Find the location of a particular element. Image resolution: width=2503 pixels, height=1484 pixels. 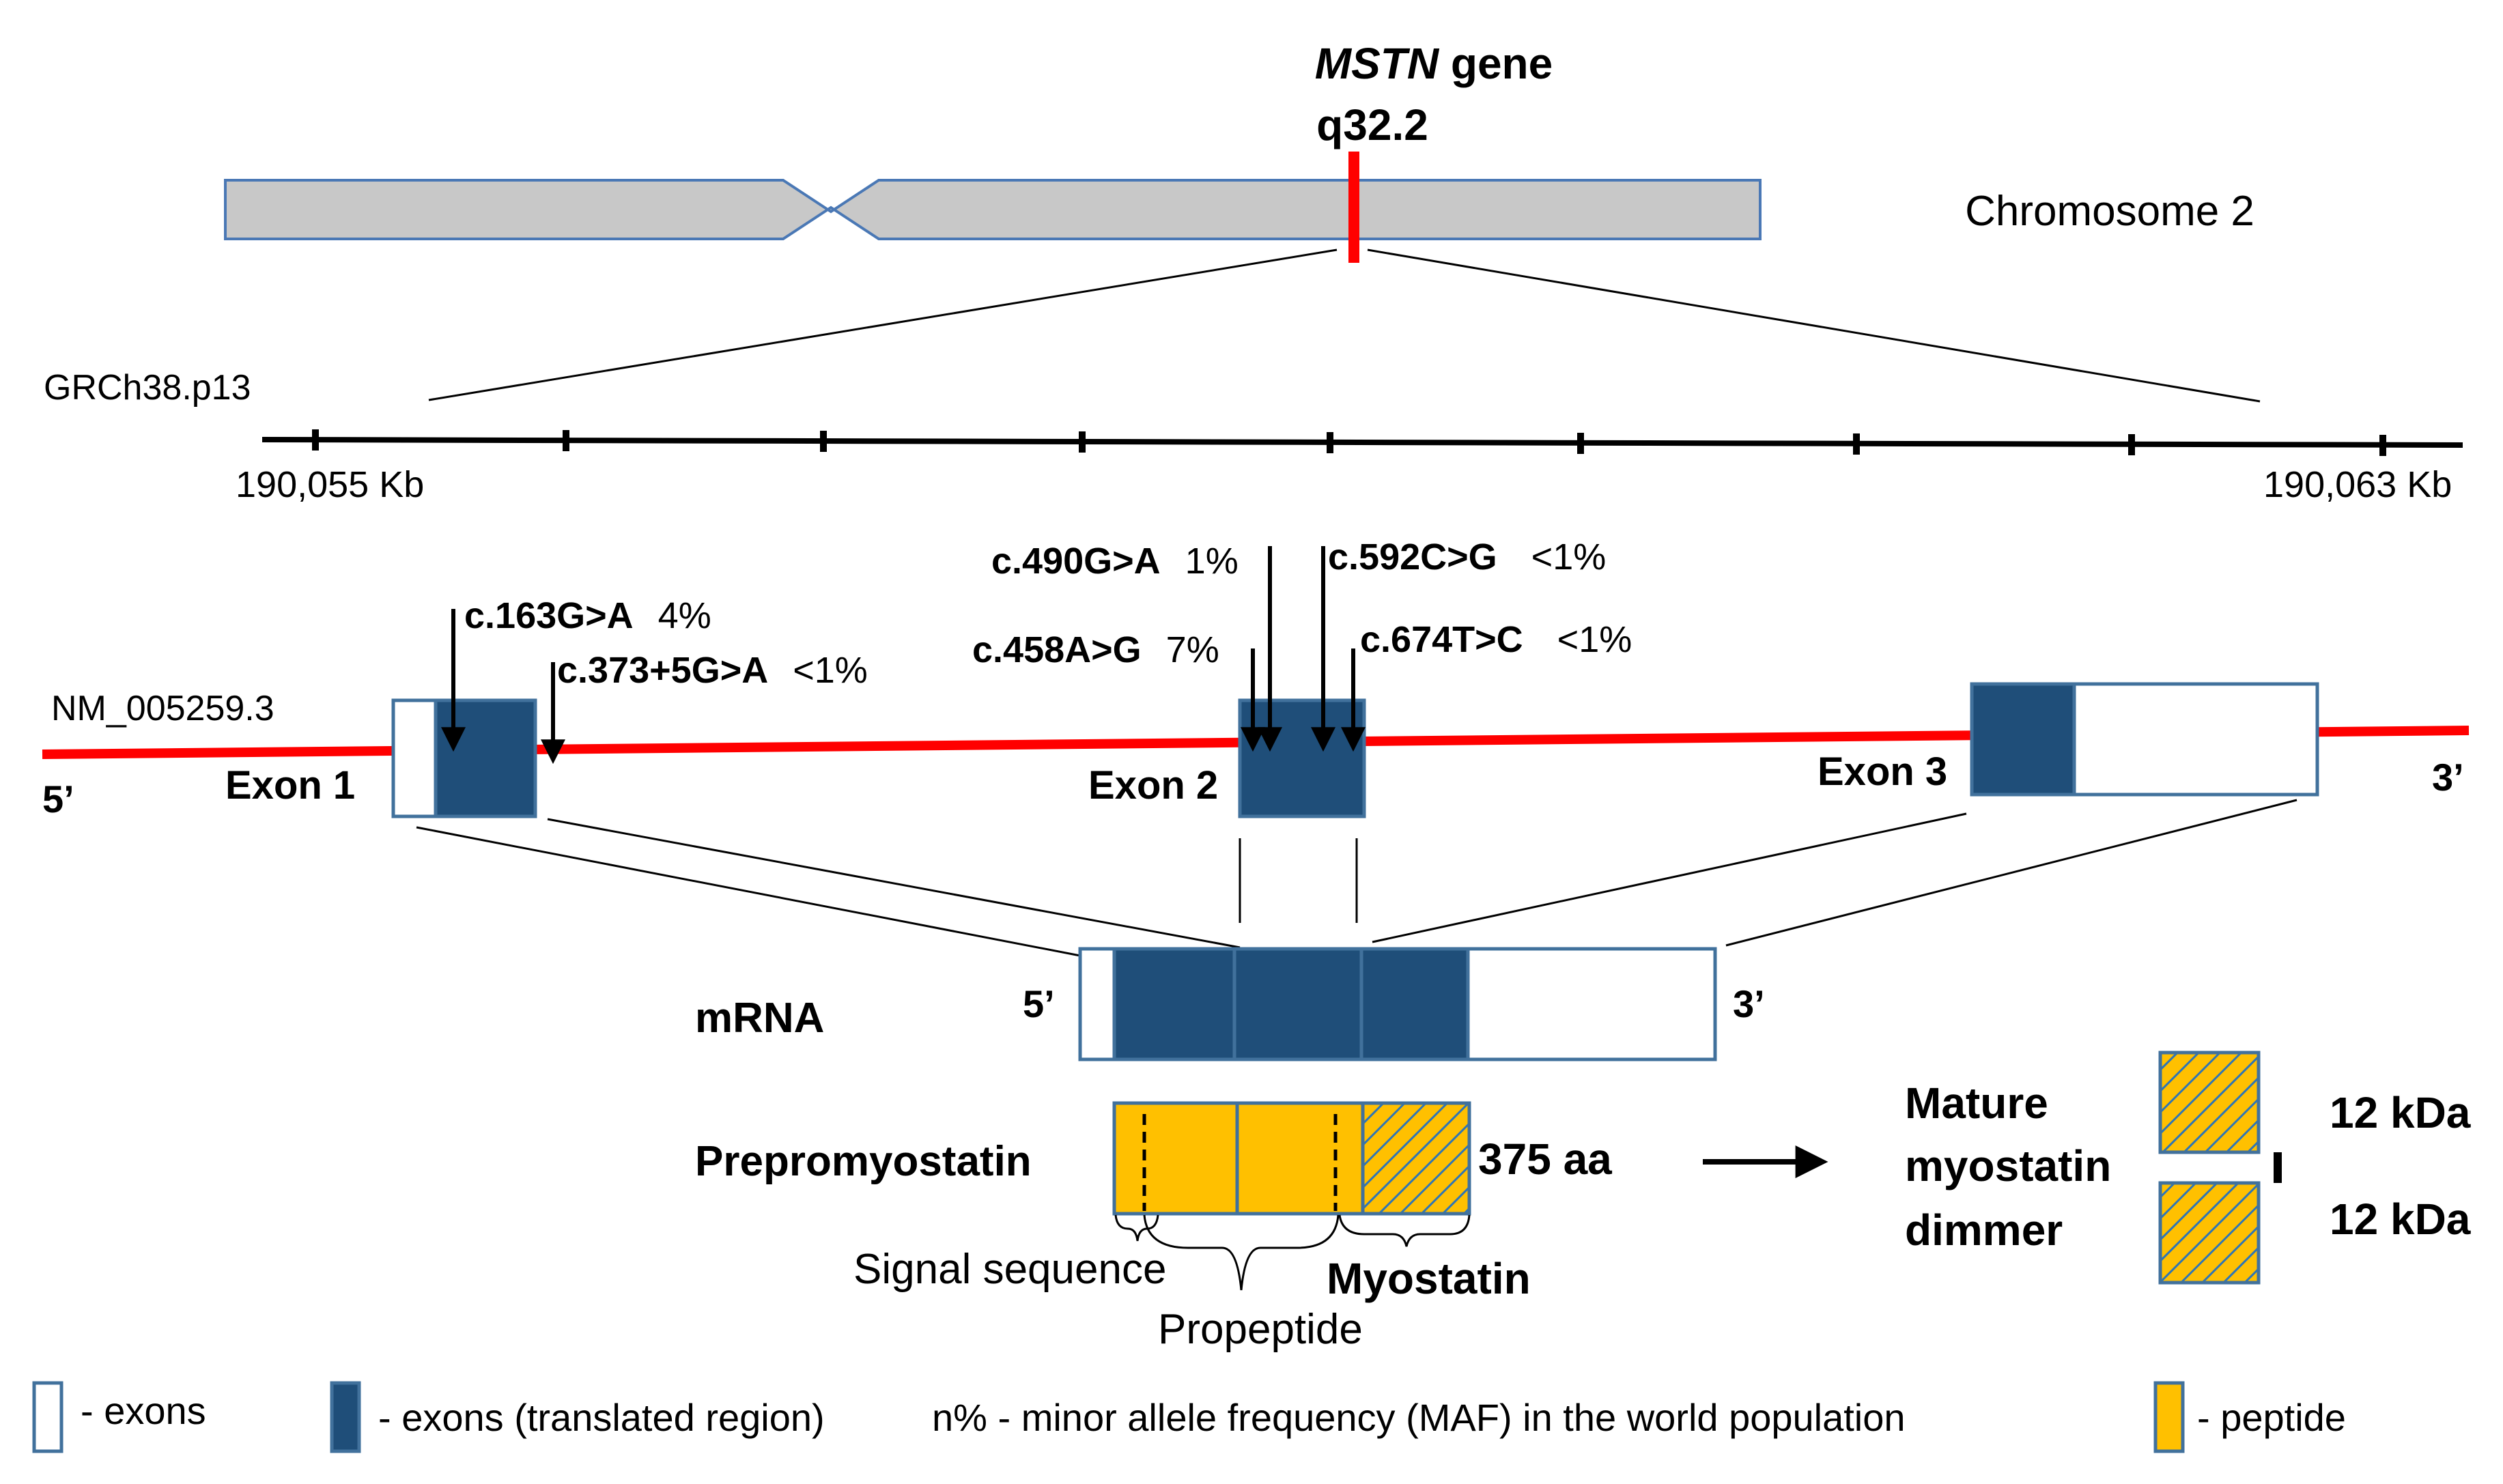

exon-2-coding is located at coordinates (1302, 758).